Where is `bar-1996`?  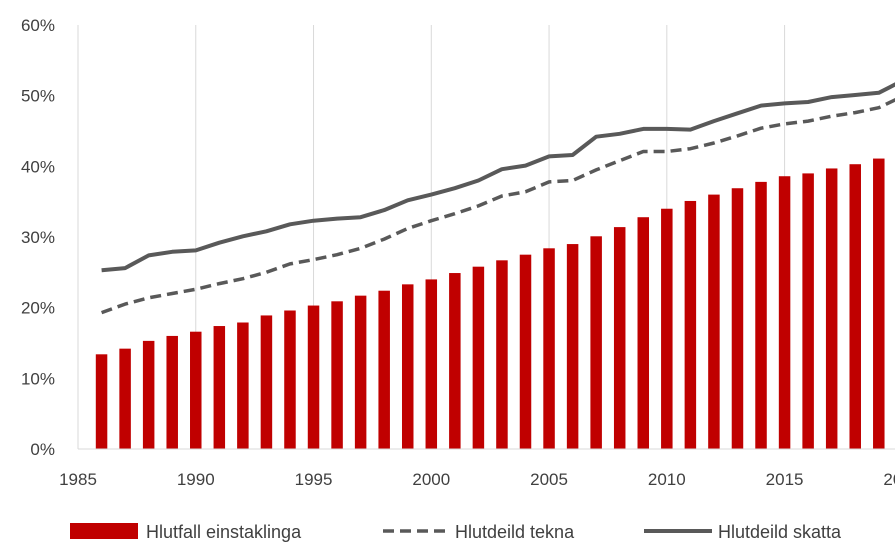
bar-1996 is located at coordinates (337, 375).